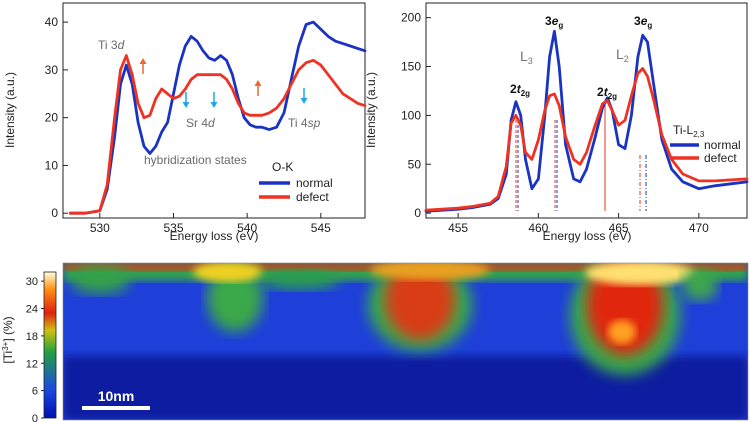 The height and width of the screenshot is (422, 750). What do you see at coordinates (371, 110) in the screenshot?
I see `ti-l-y-axis-label: Intensity (a.u.)` at bounding box center [371, 110].